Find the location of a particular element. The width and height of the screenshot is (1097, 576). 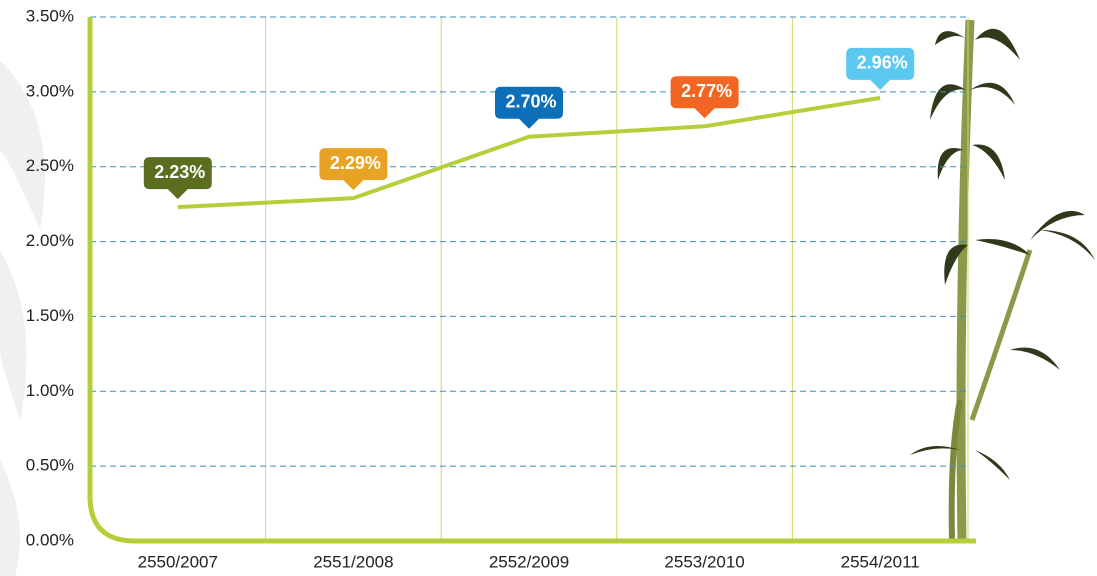

value-label: 2.70% is located at coordinates (530, 102).